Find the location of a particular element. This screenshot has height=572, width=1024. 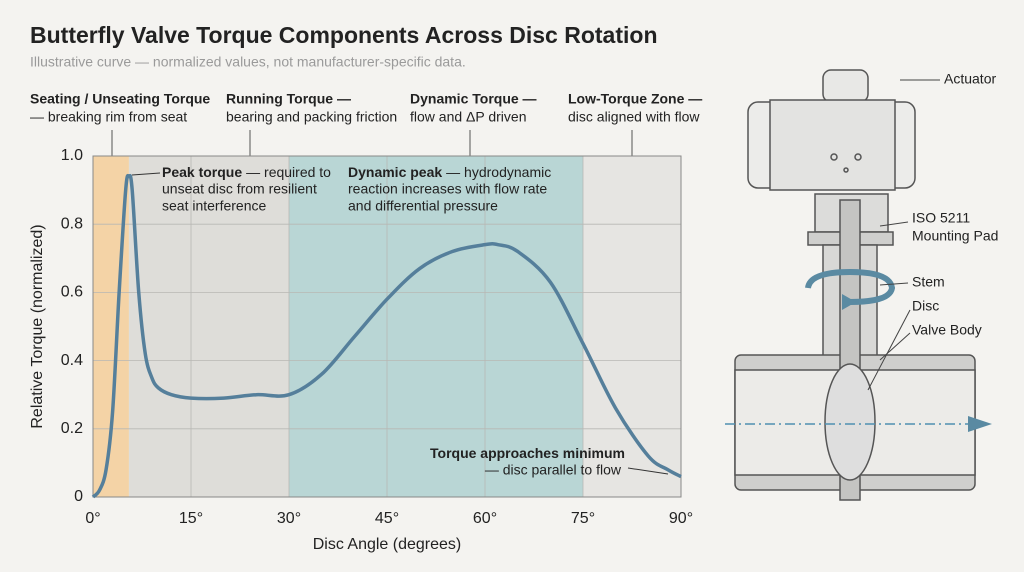

zone-desc: — breaking rim from seat is located at coordinates (108, 117).